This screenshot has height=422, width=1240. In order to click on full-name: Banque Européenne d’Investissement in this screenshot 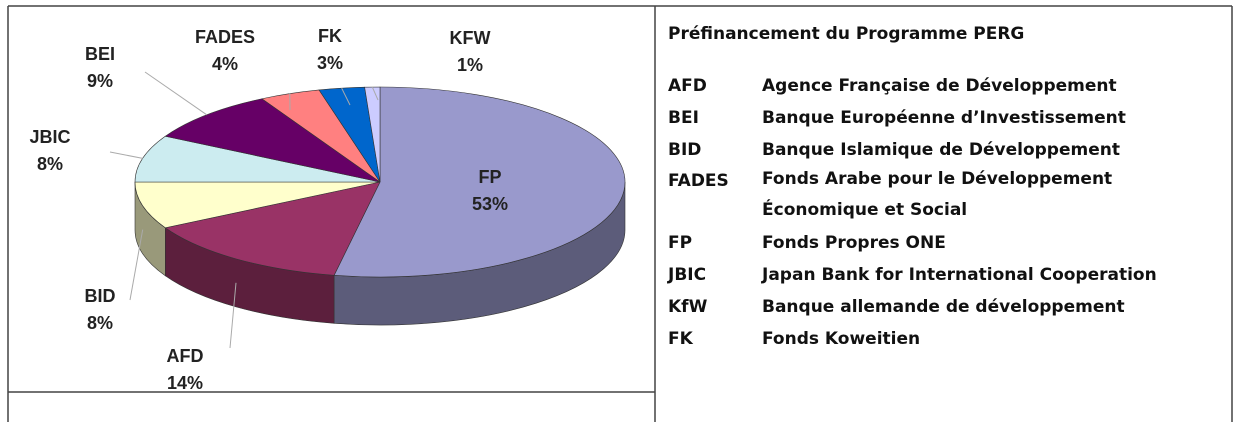, I will do `click(944, 118)`.